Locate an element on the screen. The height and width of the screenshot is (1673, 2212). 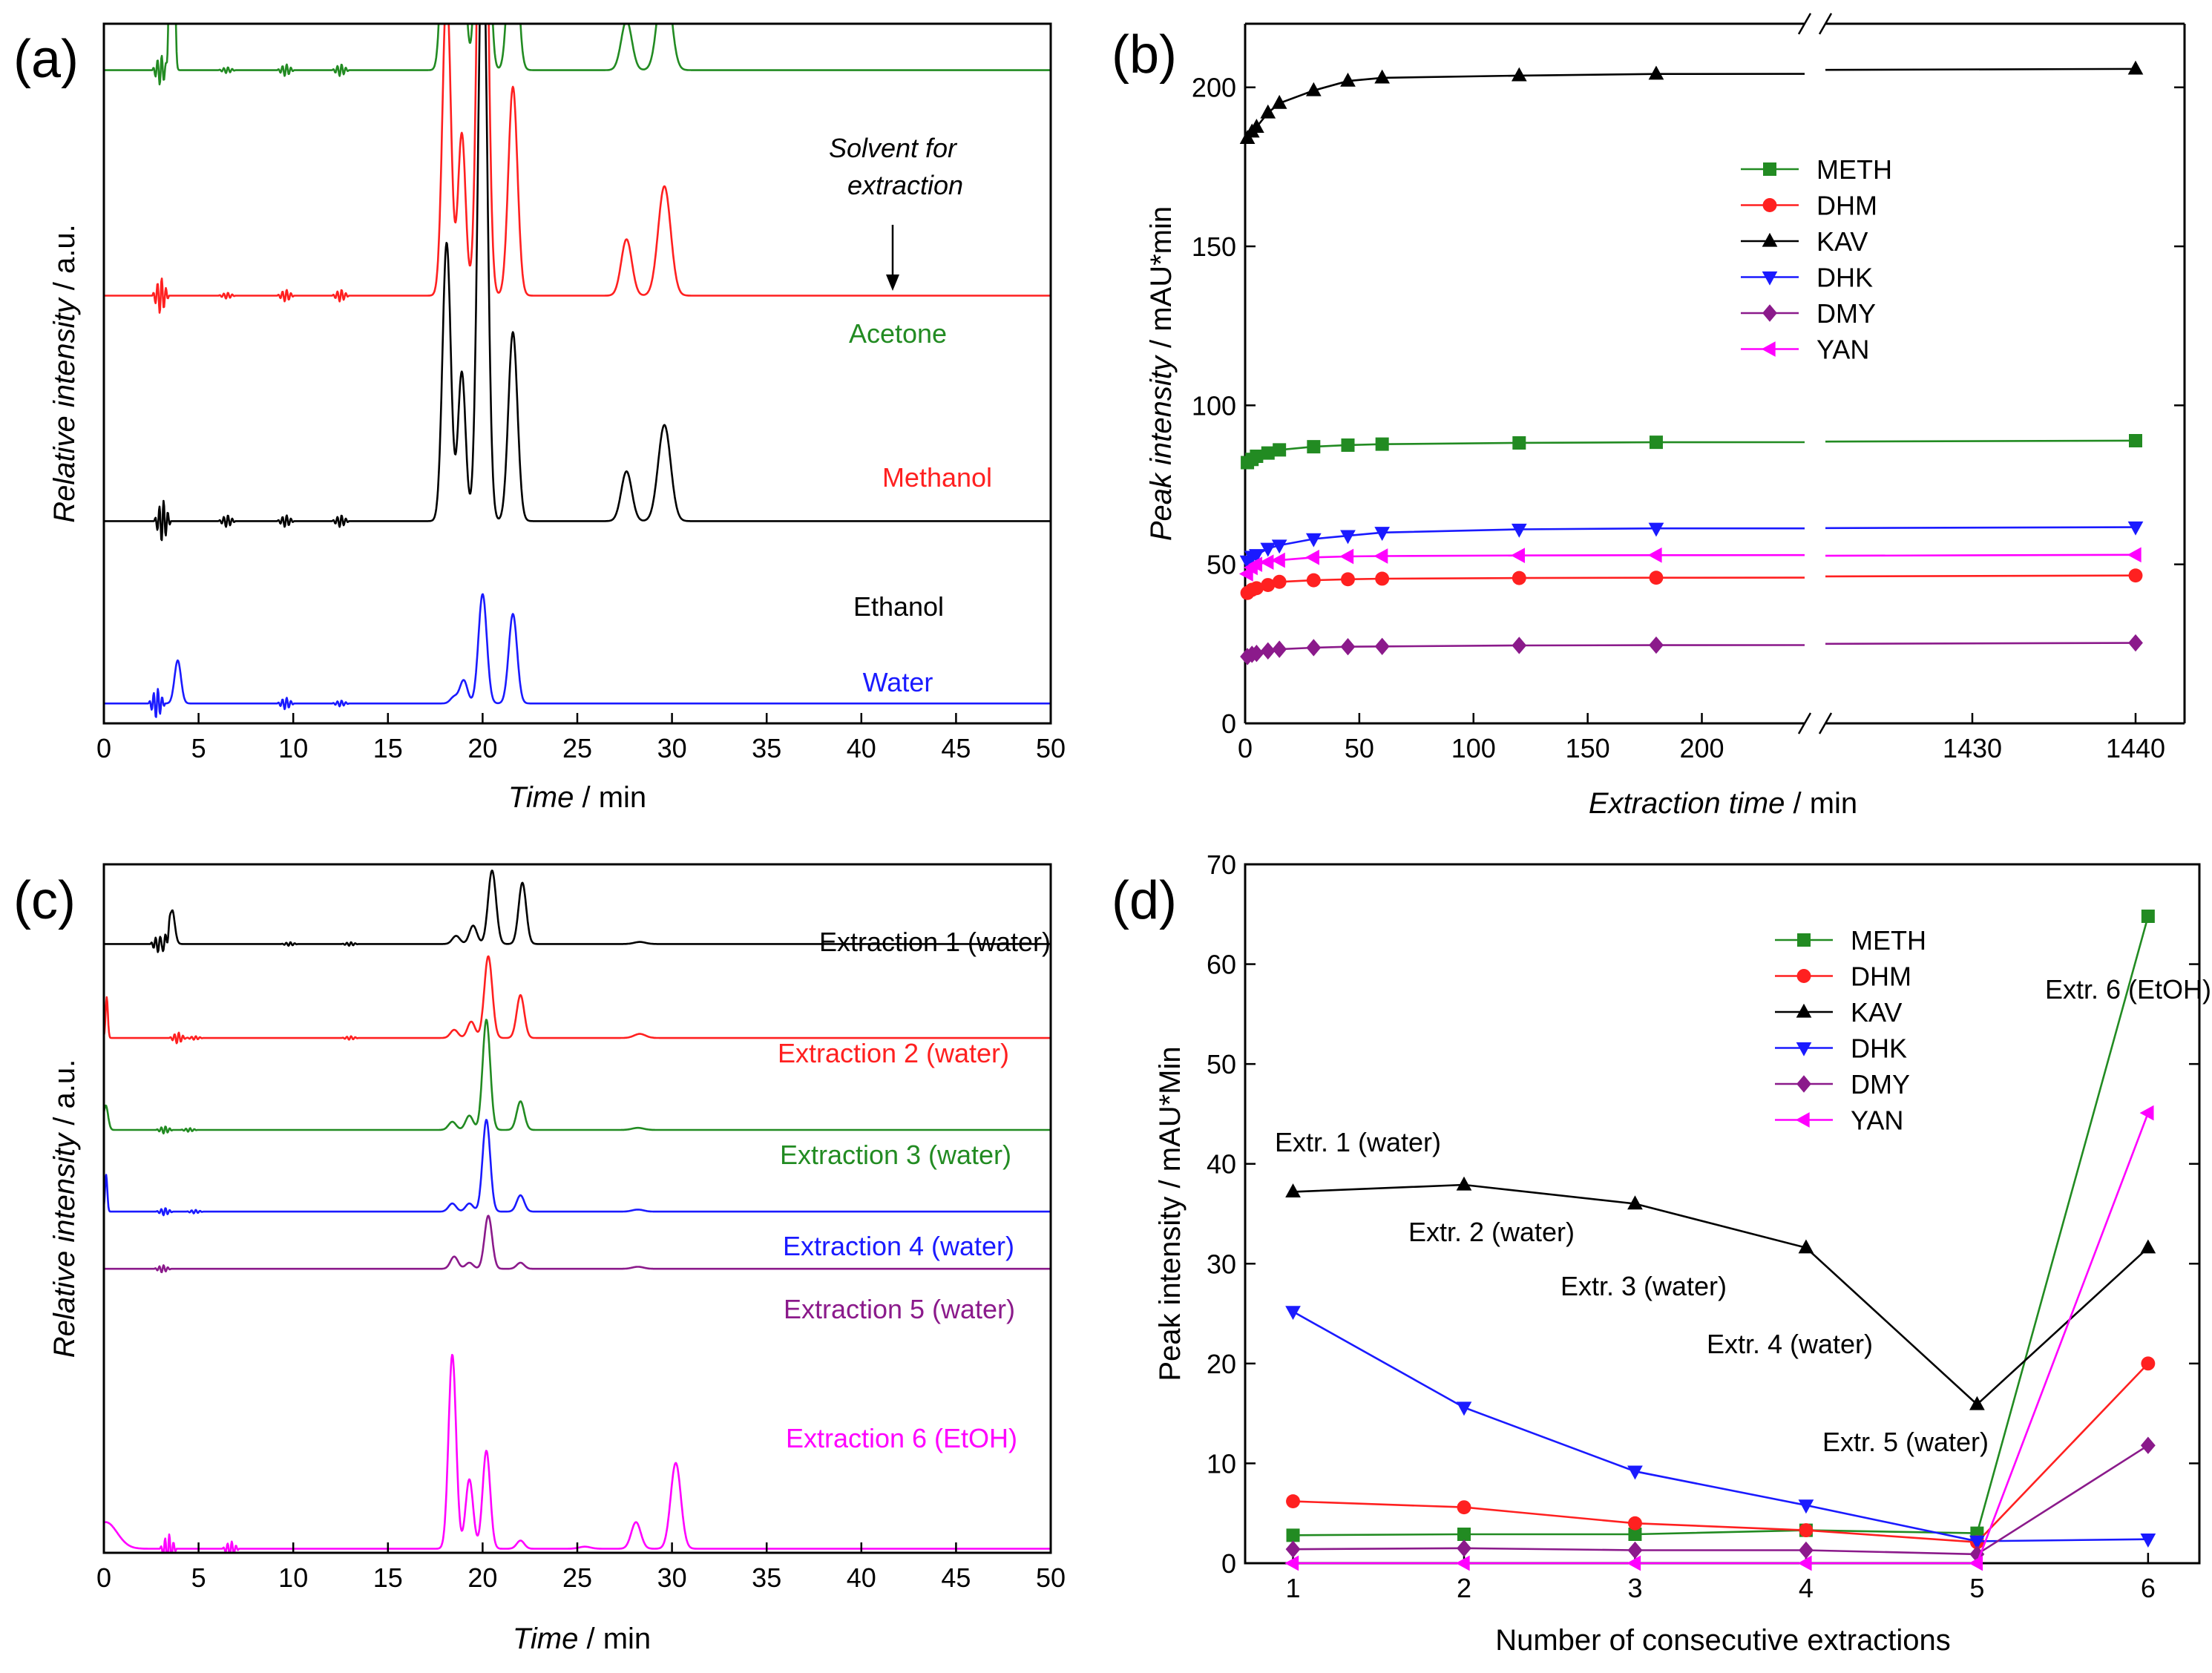
y-tick-label: 0 is located at coordinates (1229, 1563).